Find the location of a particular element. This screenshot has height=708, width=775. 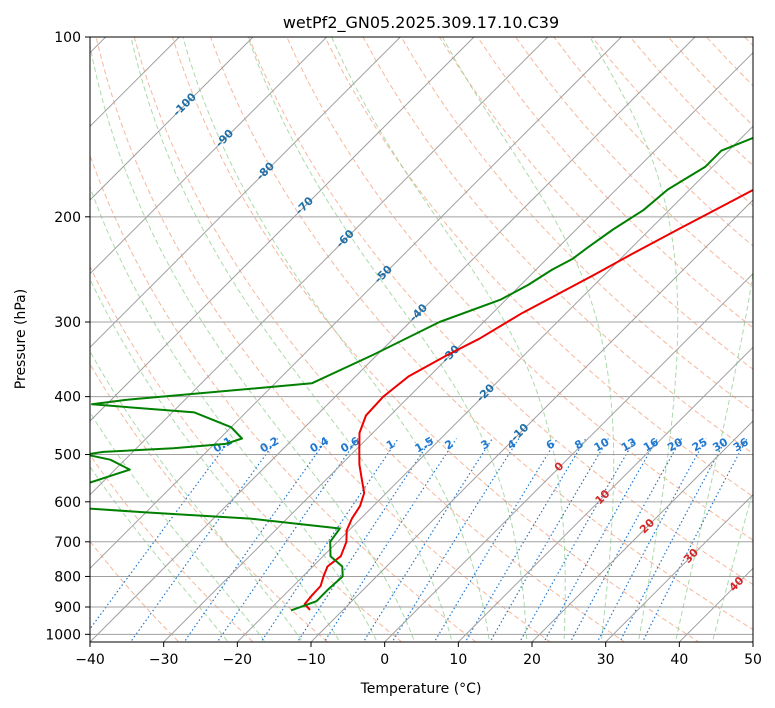

x-tick-label: −20 is located at coordinates (238, 660).